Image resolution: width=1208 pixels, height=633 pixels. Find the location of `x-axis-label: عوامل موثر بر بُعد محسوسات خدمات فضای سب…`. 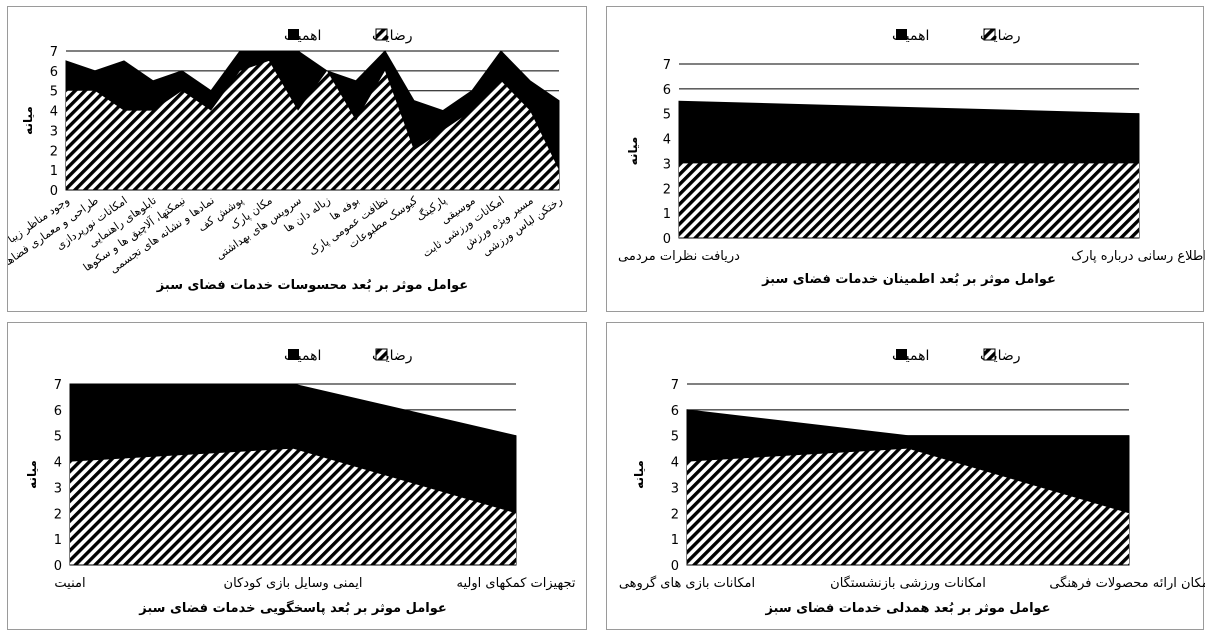

x-axis-label: عوامل موثر بر بُعد محسوسات خدمات فضای سب… is located at coordinates (312, 285).